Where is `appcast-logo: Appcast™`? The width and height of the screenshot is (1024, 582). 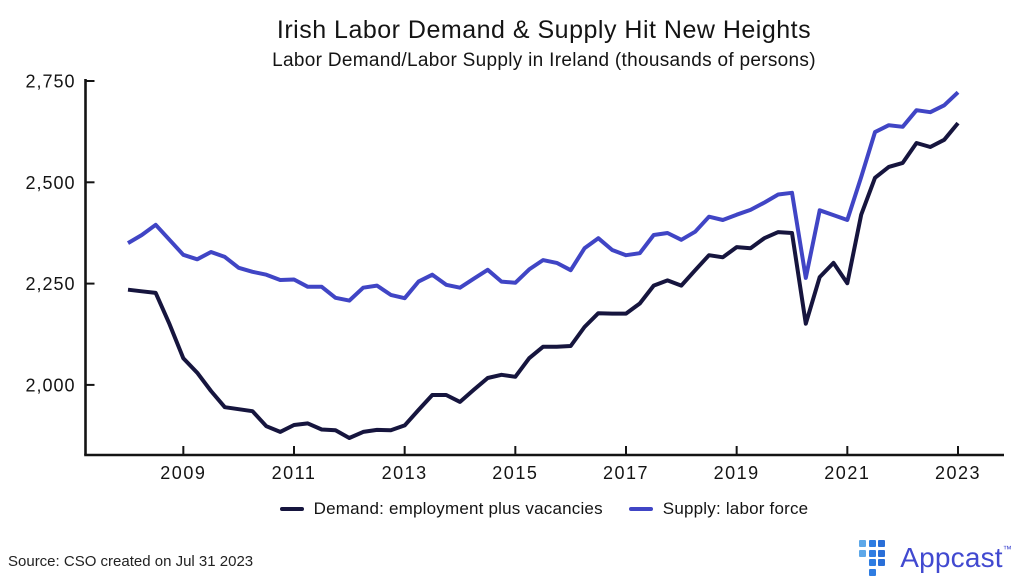 appcast-logo: Appcast™ is located at coordinates (935, 558).